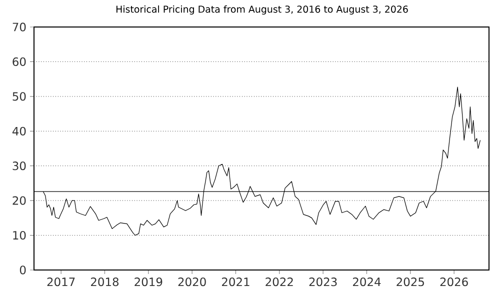 This screenshot has height=300, width=500. I want to click on x-tick-label: 2023, so click(323, 282).